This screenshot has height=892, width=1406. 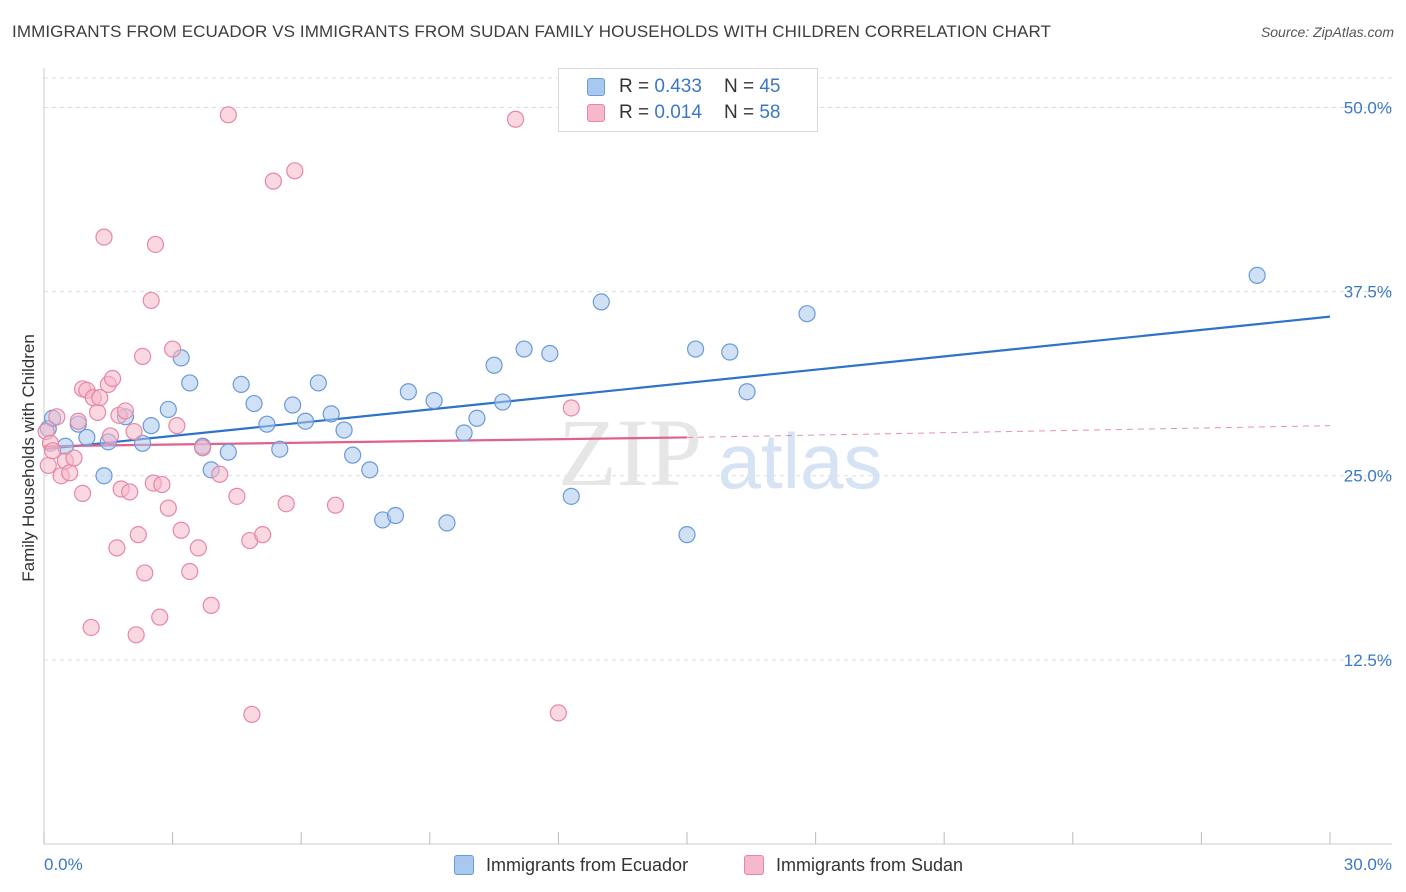 I want to click on x-tick-label-0: 0.0%, so click(x=63, y=864).